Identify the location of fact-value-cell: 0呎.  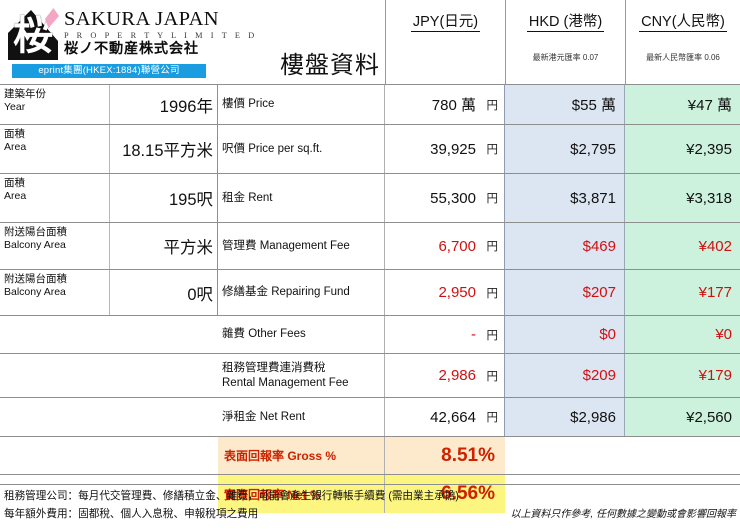
(164, 292).